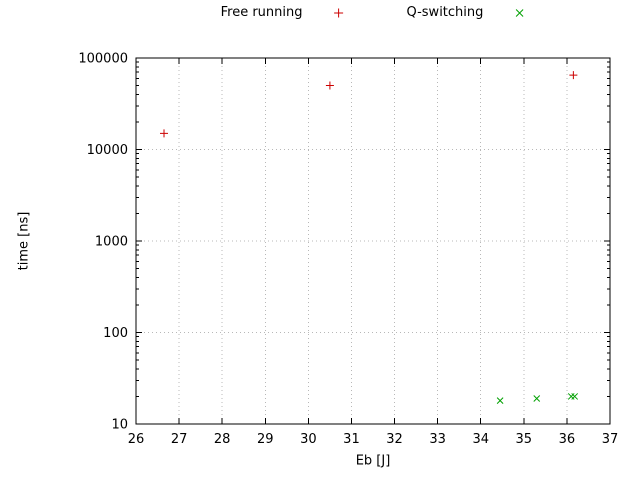  I want to click on legend-label-free-running: Free running, so click(261, 12).